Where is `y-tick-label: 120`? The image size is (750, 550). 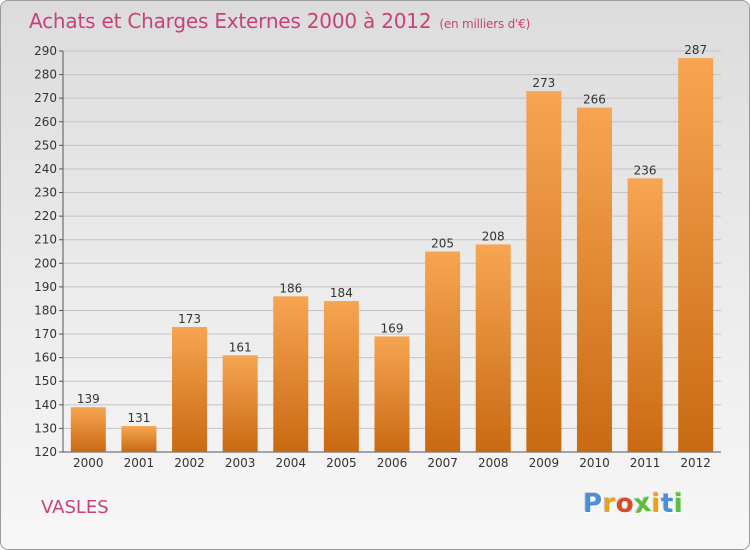
y-tick-label: 120 is located at coordinates (45, 452).